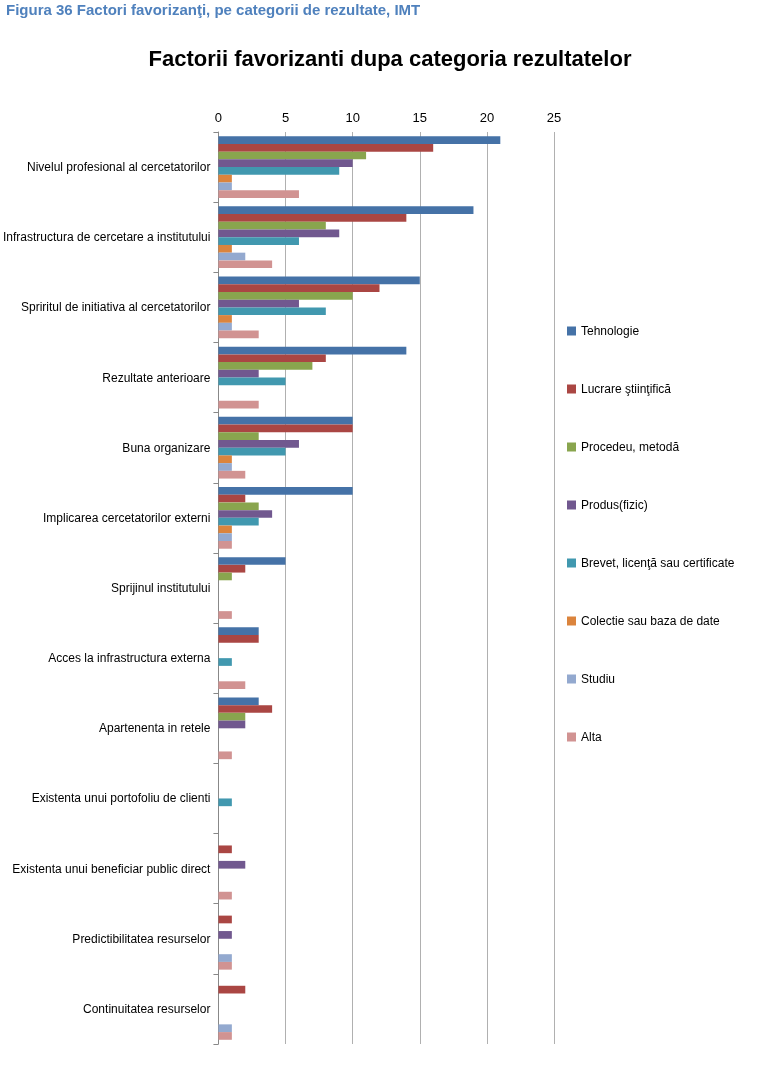 The width and height of the screenshot is (782, 1066). Describe the element at coordinates (141, 938) in the screenshot. I see `y-tick-label: Predictibilitatea resurselor` at that location.